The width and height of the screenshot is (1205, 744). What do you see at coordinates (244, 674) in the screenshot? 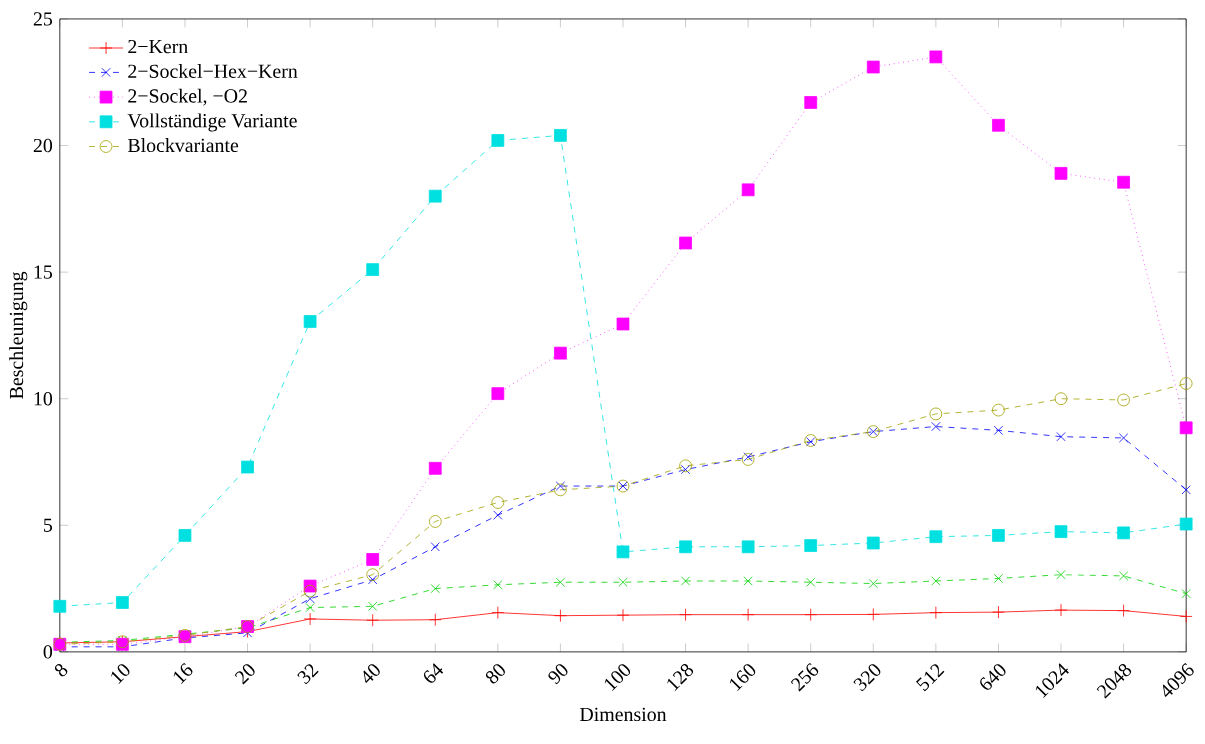
I see `x-tick-label: 20` at bounding box center [244, 674].